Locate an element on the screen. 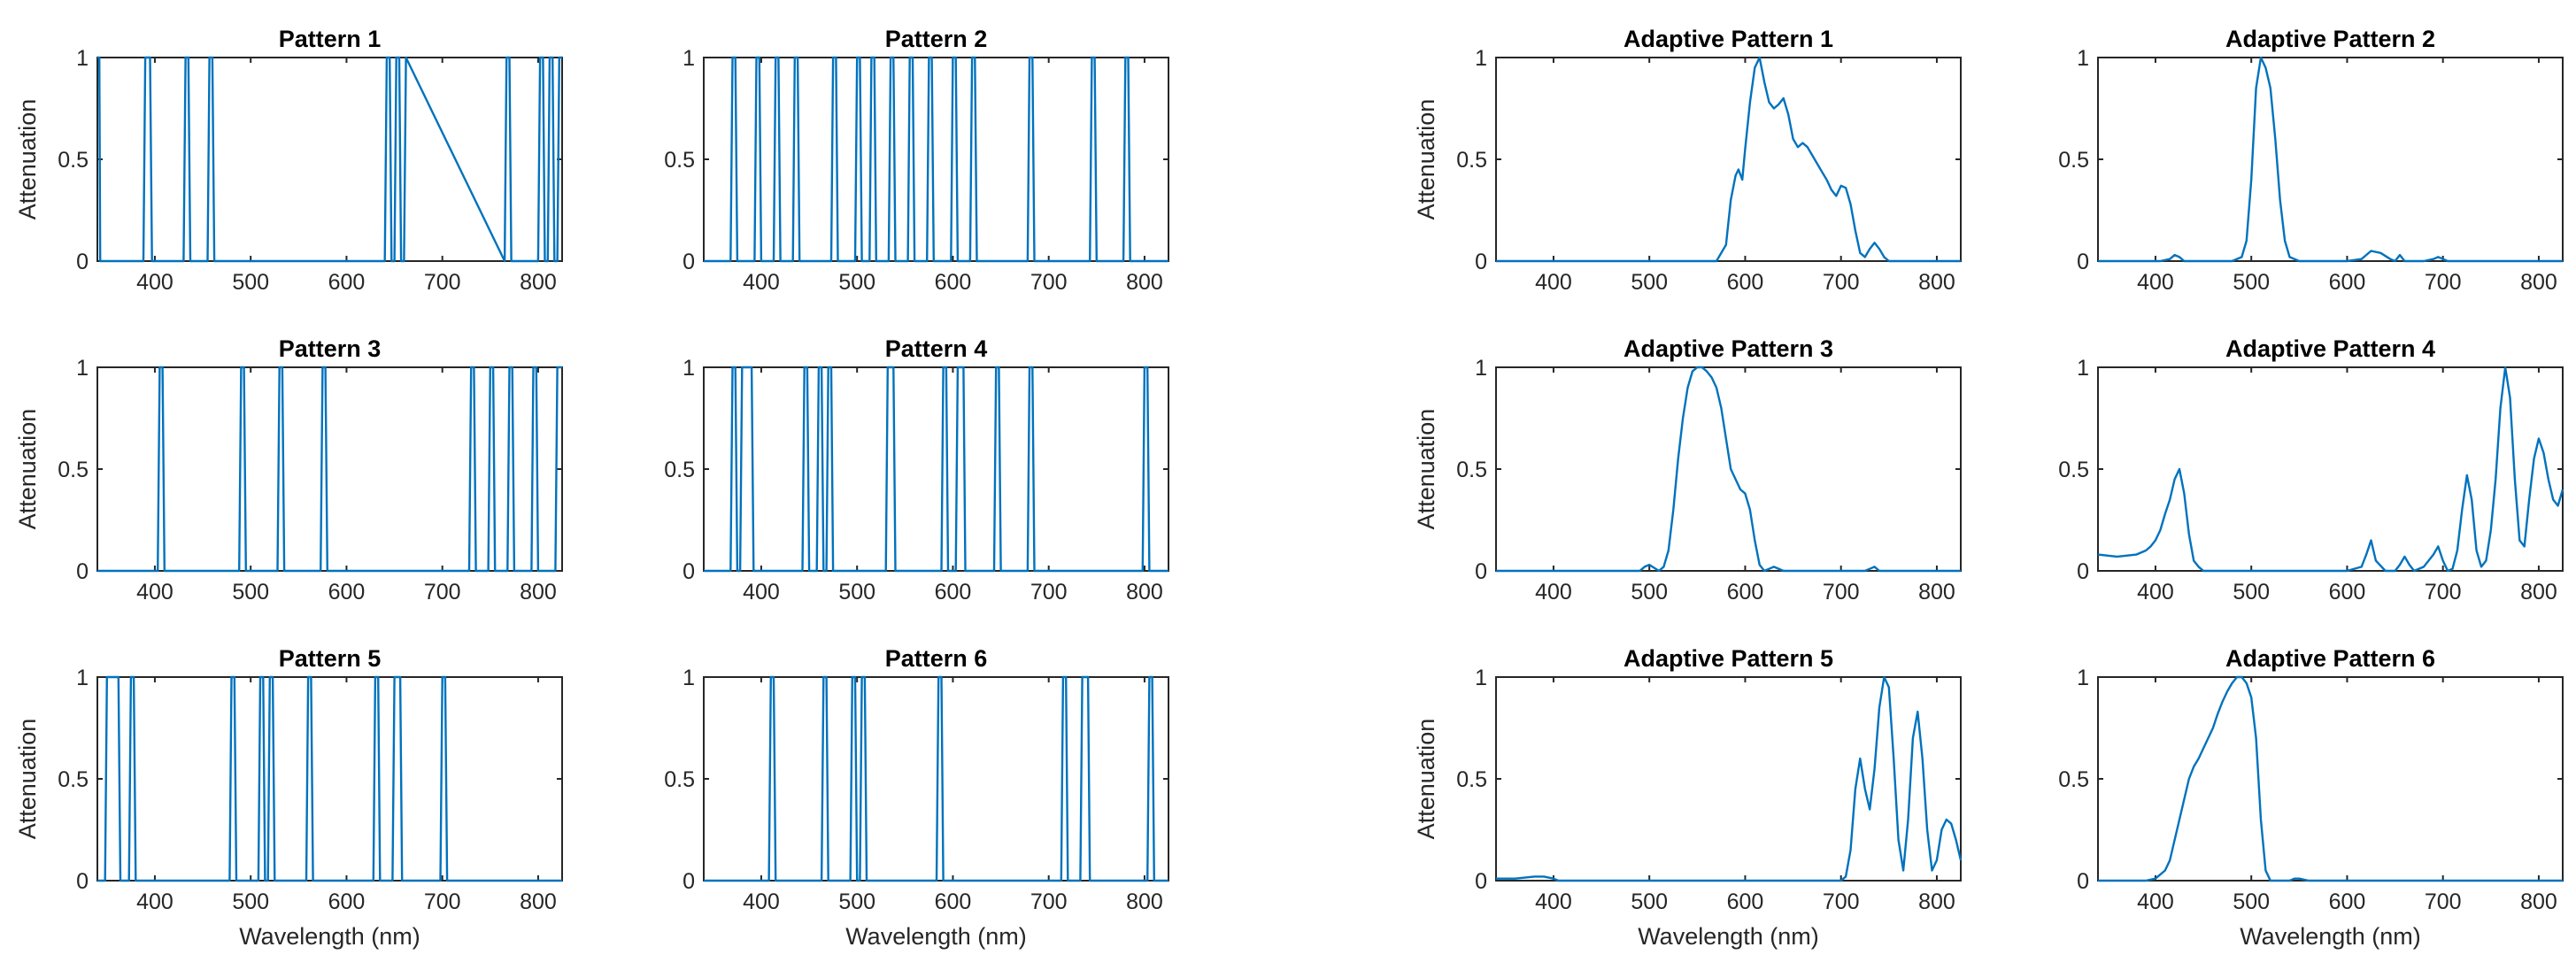 The width and height of the screenshot is (2576, 978). chart-7-xtick-label-3: 700 is located at coordinates (1841, 282).